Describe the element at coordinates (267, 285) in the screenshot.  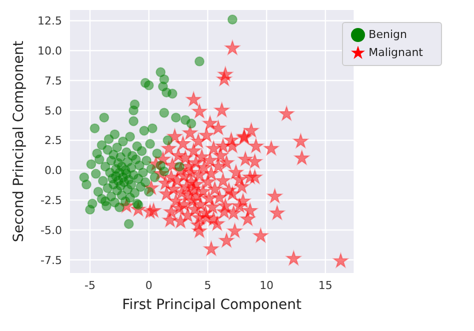
I see `x-tick-label: 10` at that location.